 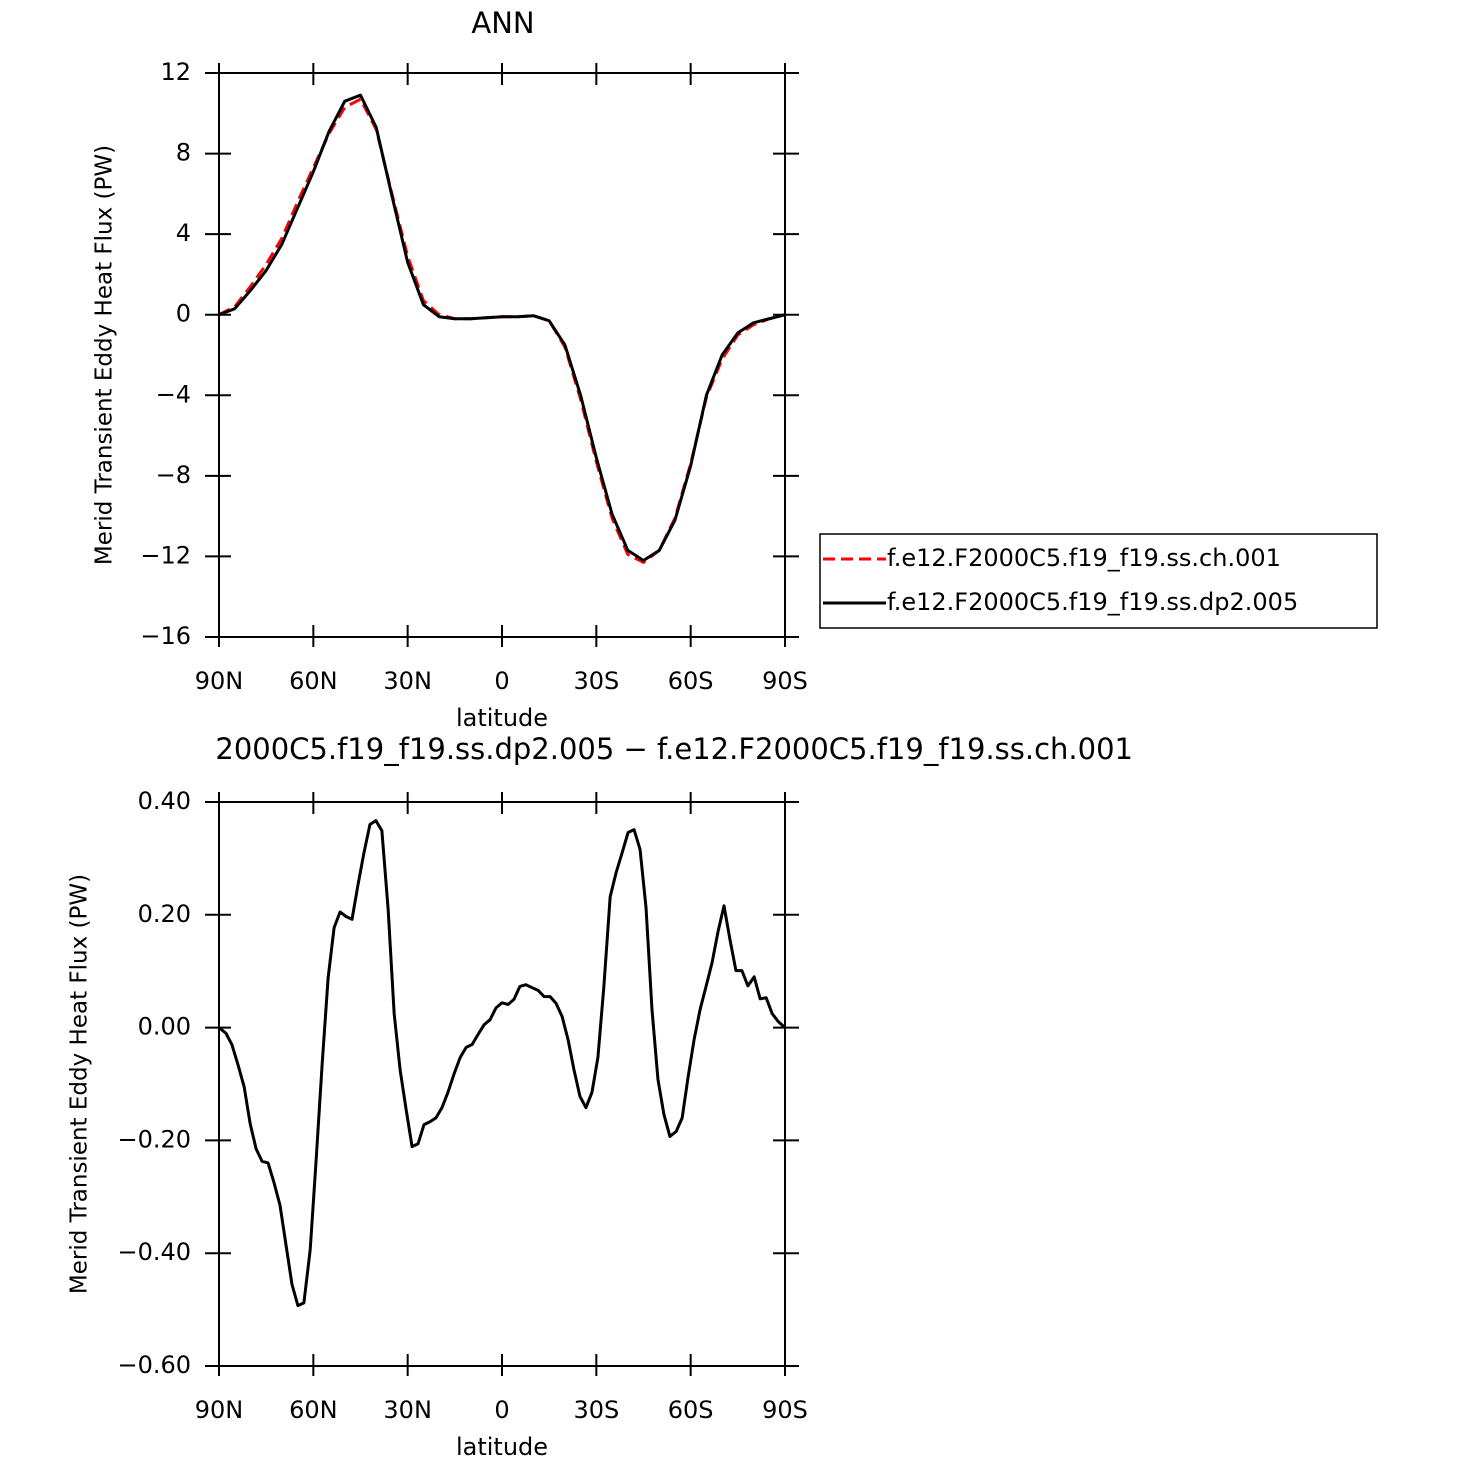 What do you see at coordinates (164, 1027) in the screenshot?
I see `y-tick-label: 0.00` at bounding box center [164, 1027].